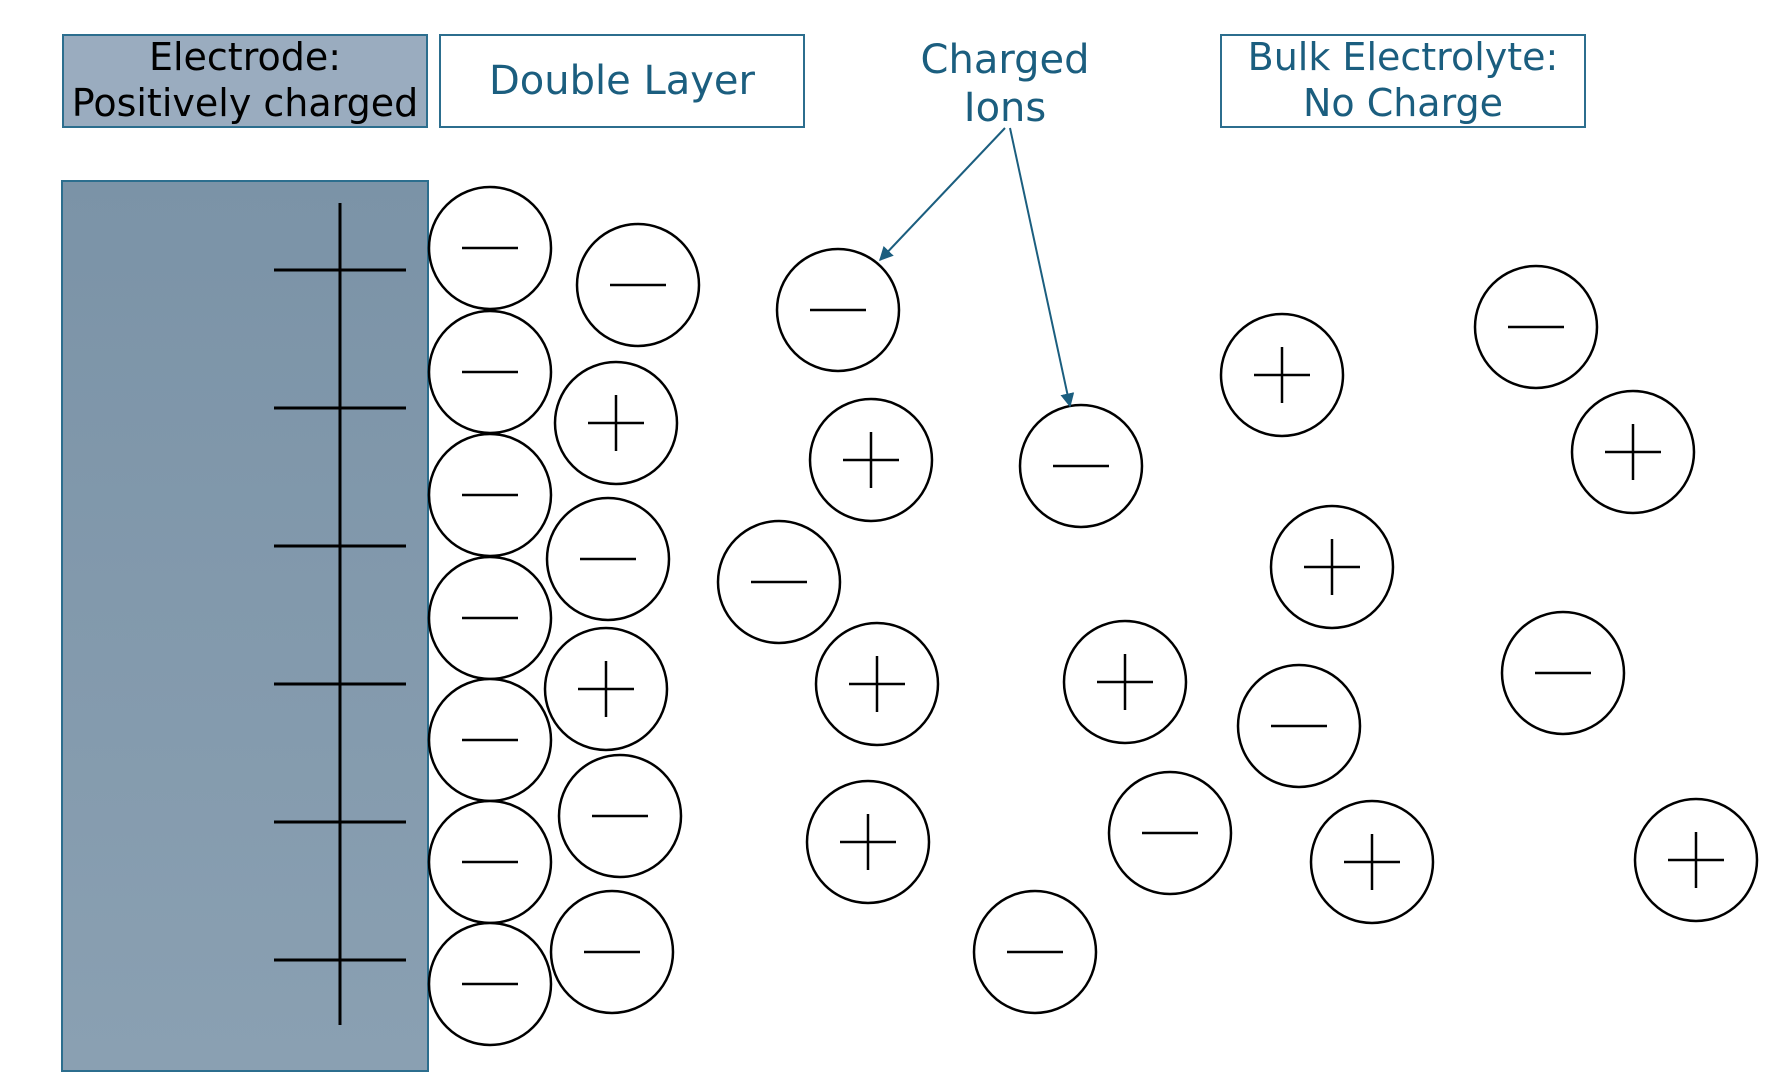  I want to click on bulk-electrolyte-label: Bulk Electrolyte: No Charge, so click(1403, 81).